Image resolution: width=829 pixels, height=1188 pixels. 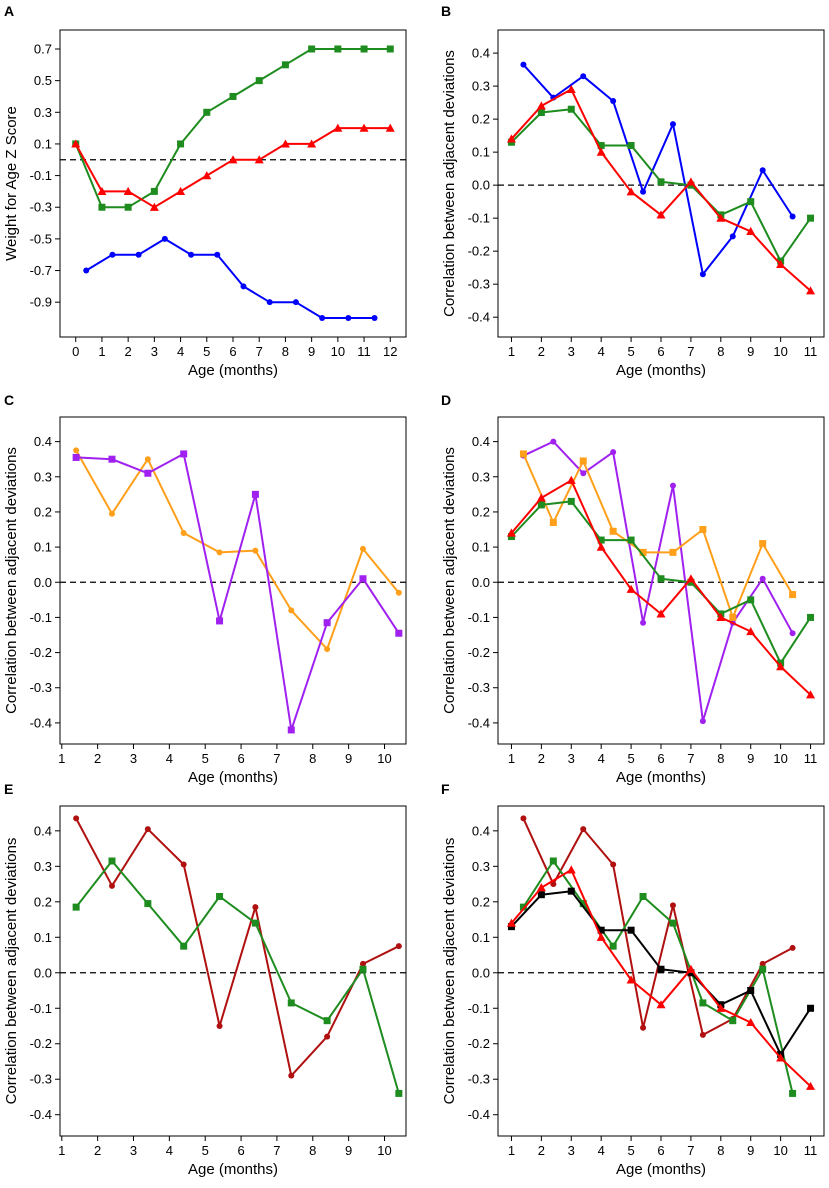 What do you see at coordinates (658, 535) in the screenshot?
I see `series-orange` at bounding box center [658, 535].